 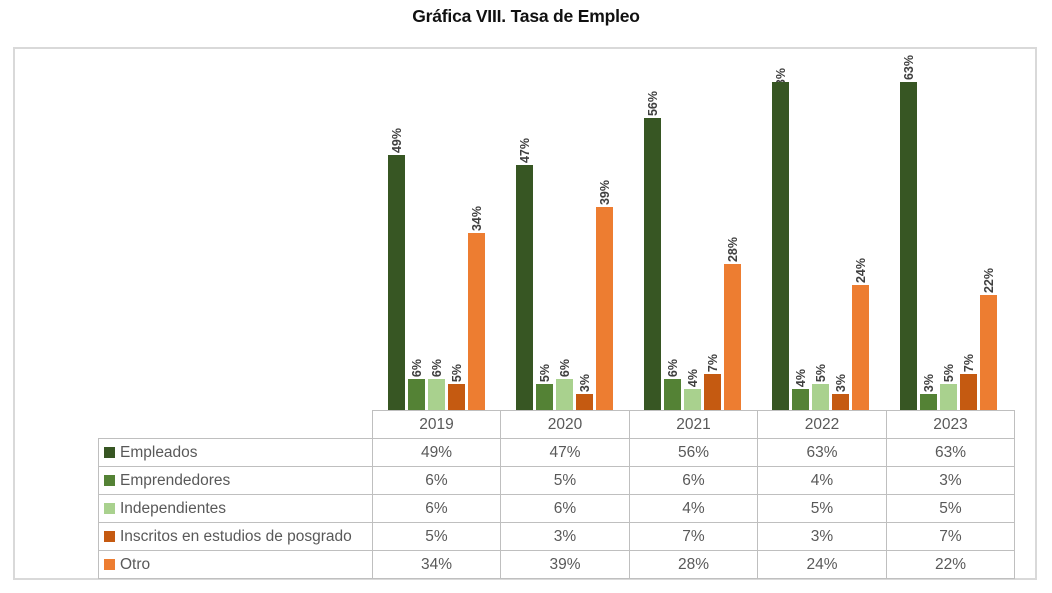 I want to click on bar-posgrado-2021, so click(x=712, y=392).